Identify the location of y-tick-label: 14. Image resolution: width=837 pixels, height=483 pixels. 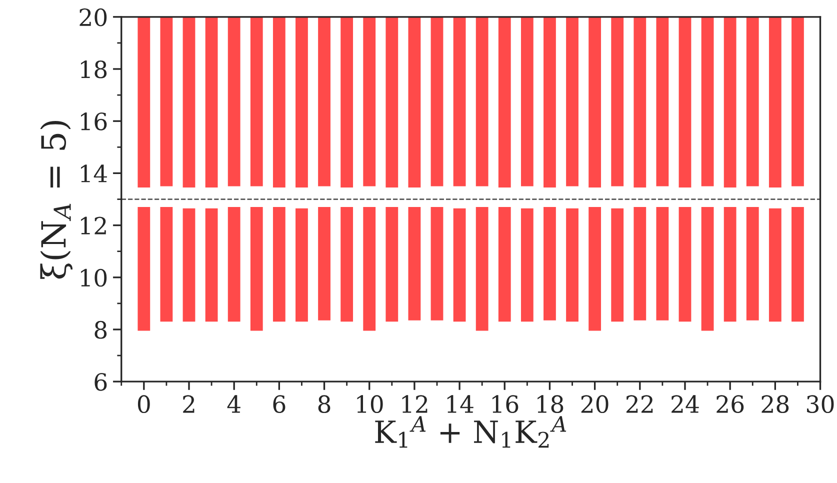
(94, 173).